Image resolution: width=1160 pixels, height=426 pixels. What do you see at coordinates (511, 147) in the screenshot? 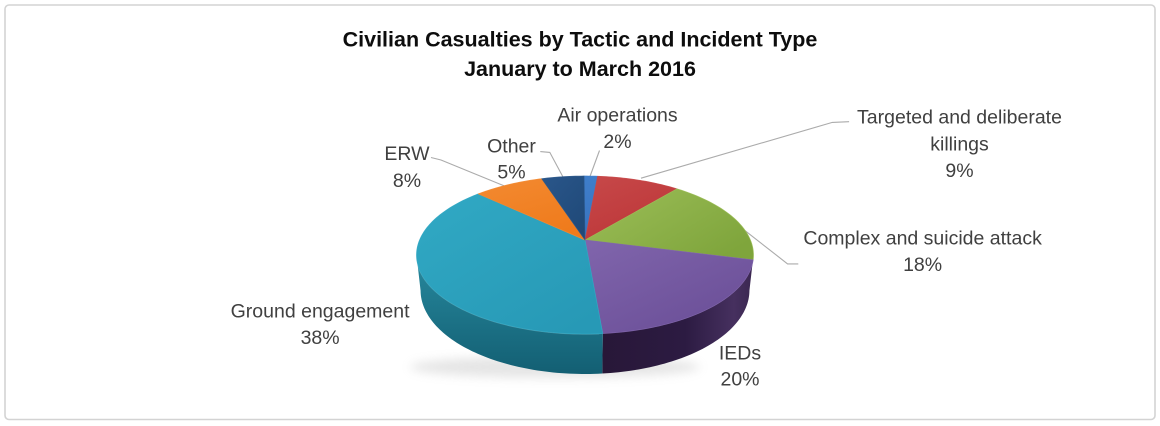
I see `svg-text: Other` at bounding box center [511, 147].